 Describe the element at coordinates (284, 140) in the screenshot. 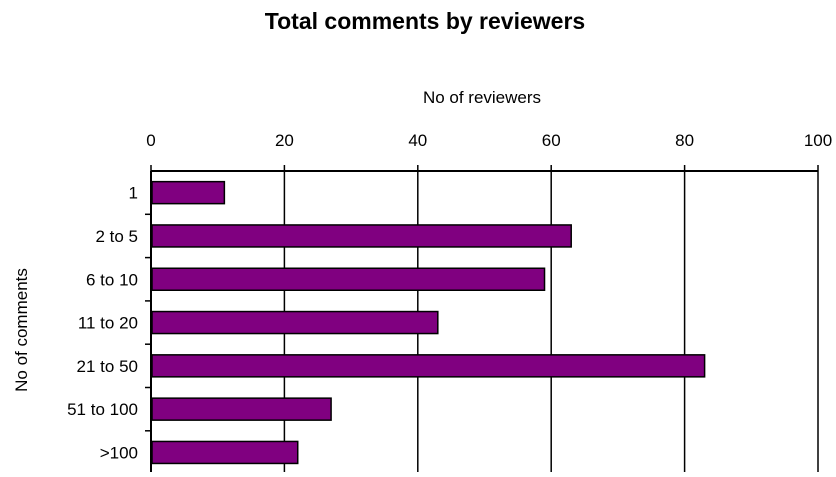

I see `x-tick-label: 20` at that location.